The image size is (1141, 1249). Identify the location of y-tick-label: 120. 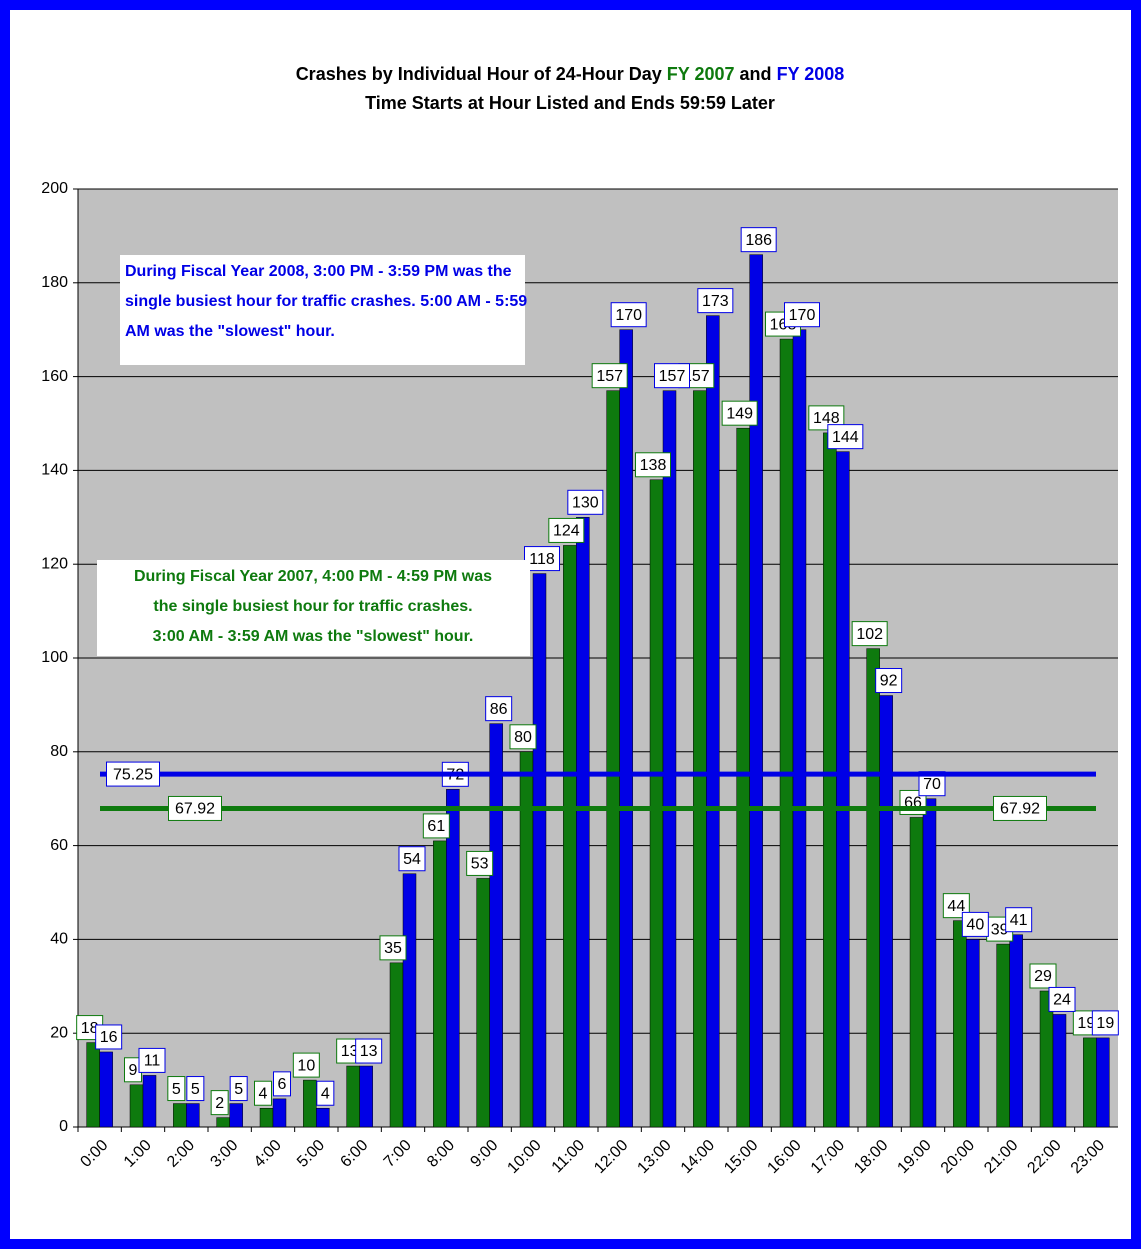
(54, 563).